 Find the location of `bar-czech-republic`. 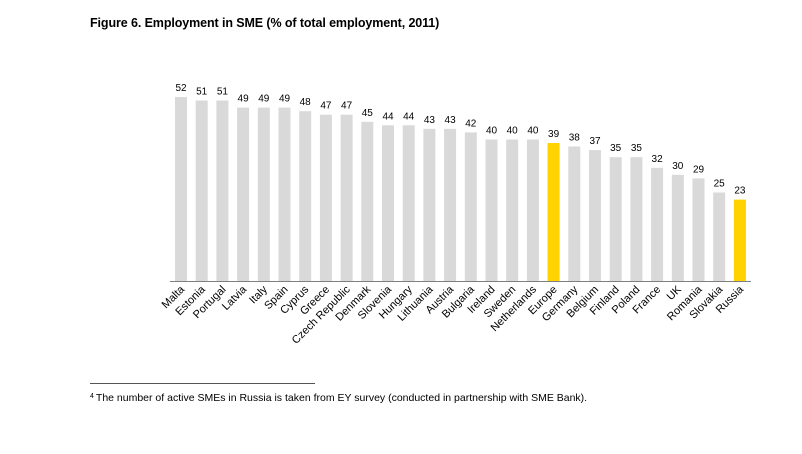

bar-czech-republic is located at coordinates (346, 197).